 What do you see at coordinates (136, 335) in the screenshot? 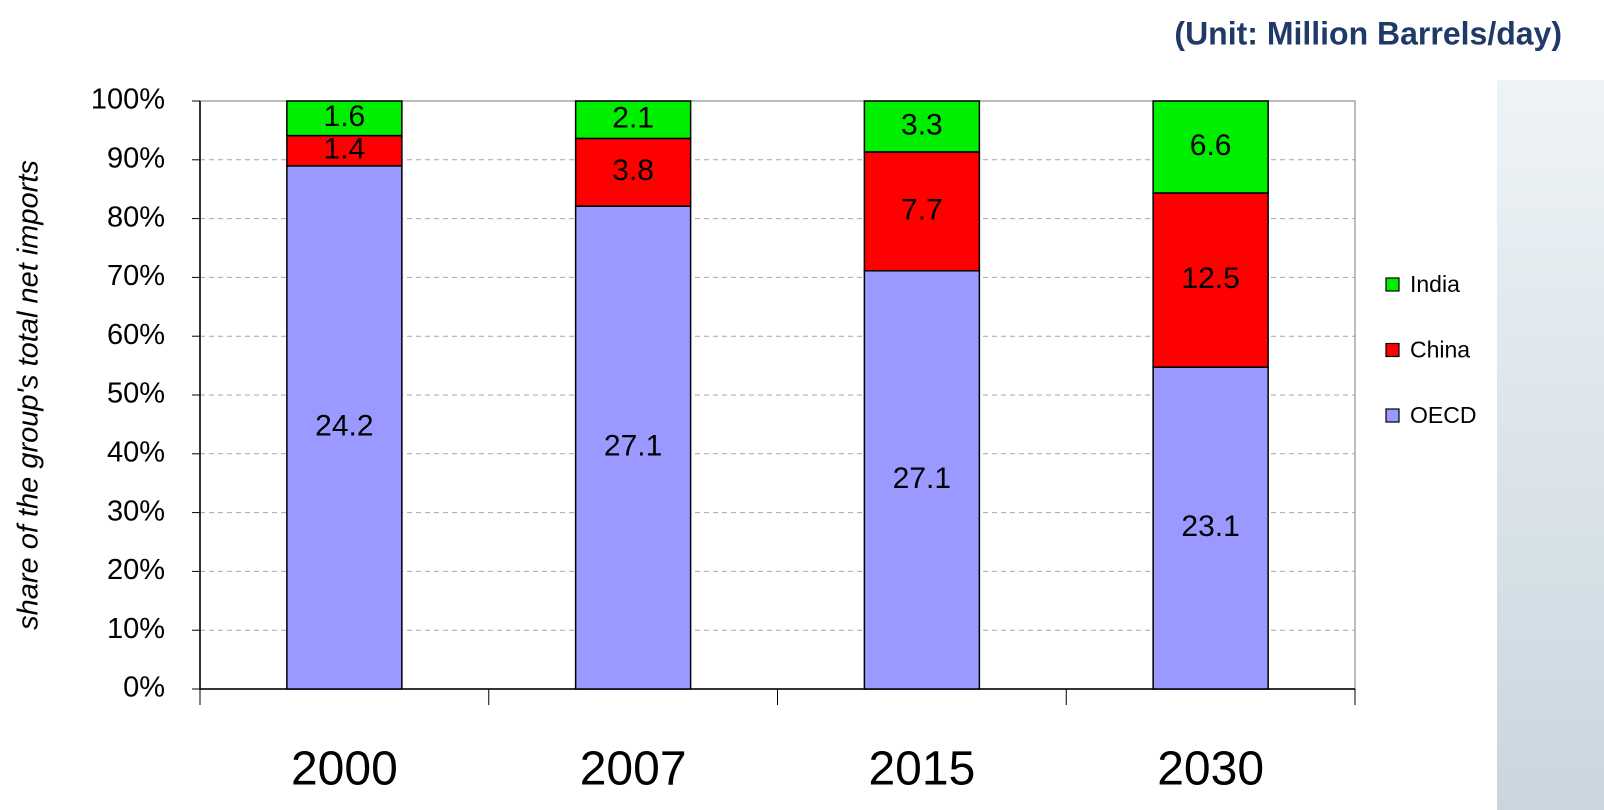
I see `y-tick-label: 60%` at bounding box center [136, 335].